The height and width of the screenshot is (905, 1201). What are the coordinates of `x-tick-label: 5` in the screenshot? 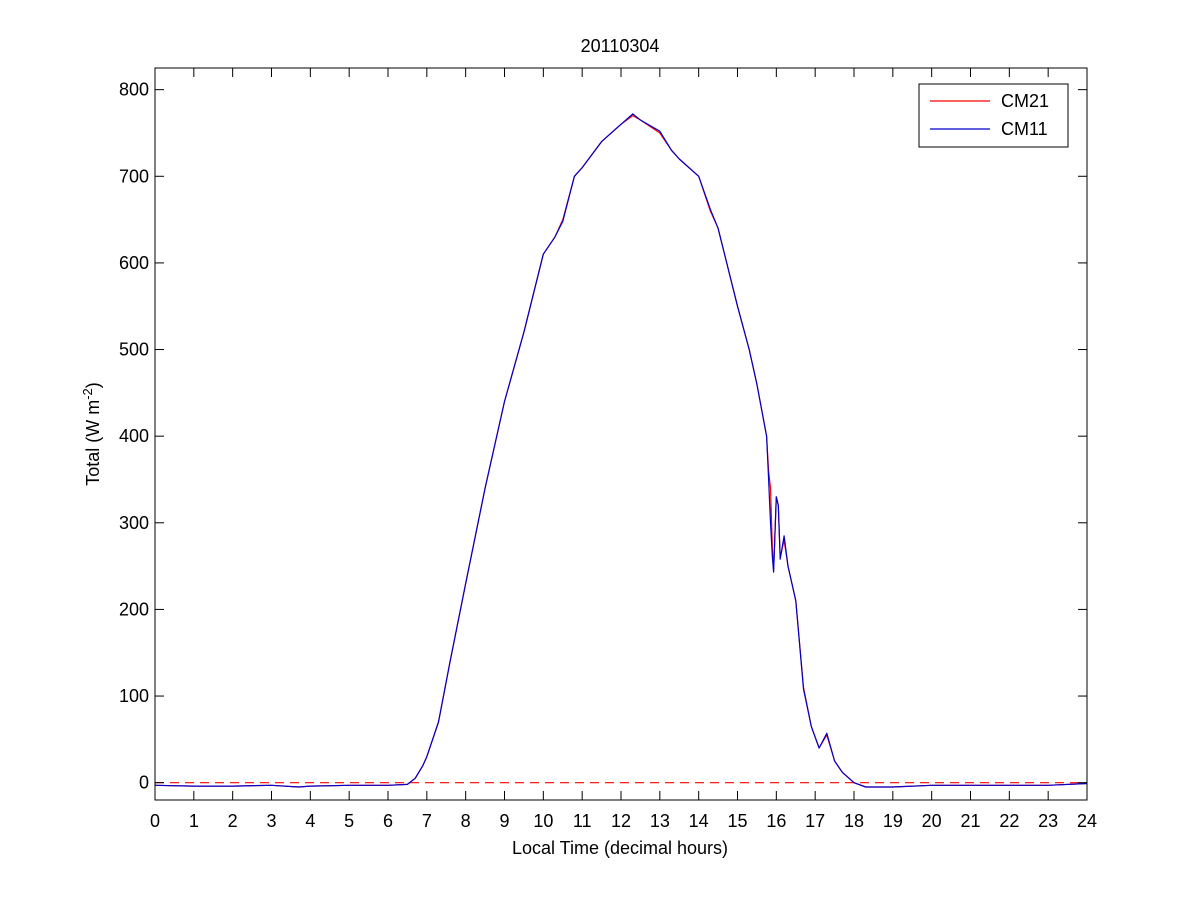 It's located at (349, 821).